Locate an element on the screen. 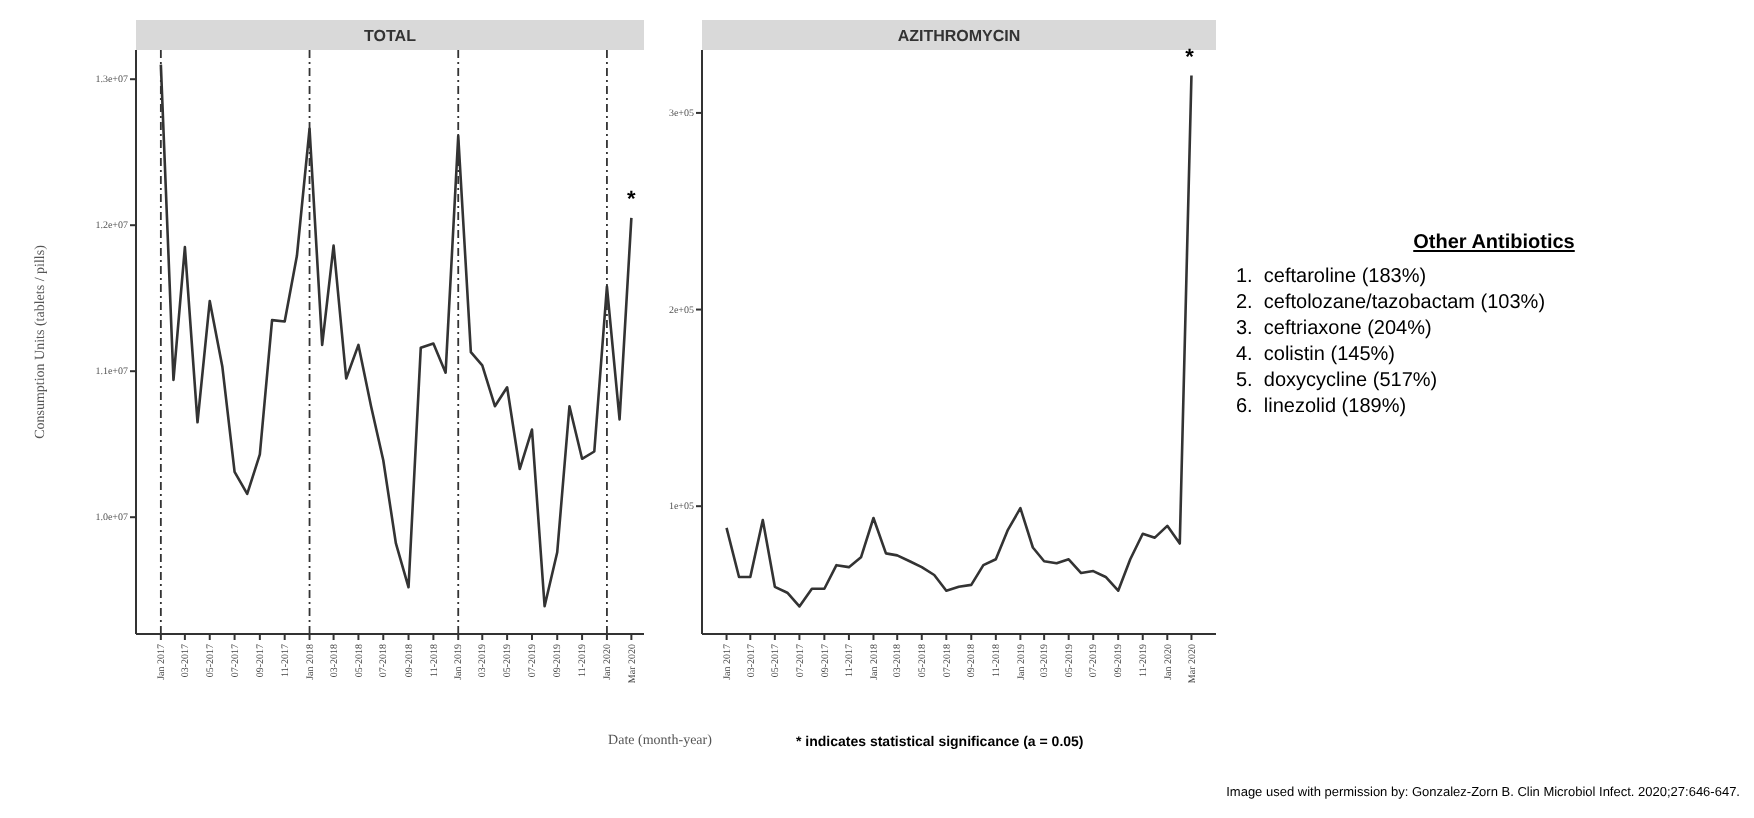 This screenshot has width=1754, height=818. text: 5. doxycycline (517%) is located at coordinates (1337, 381).